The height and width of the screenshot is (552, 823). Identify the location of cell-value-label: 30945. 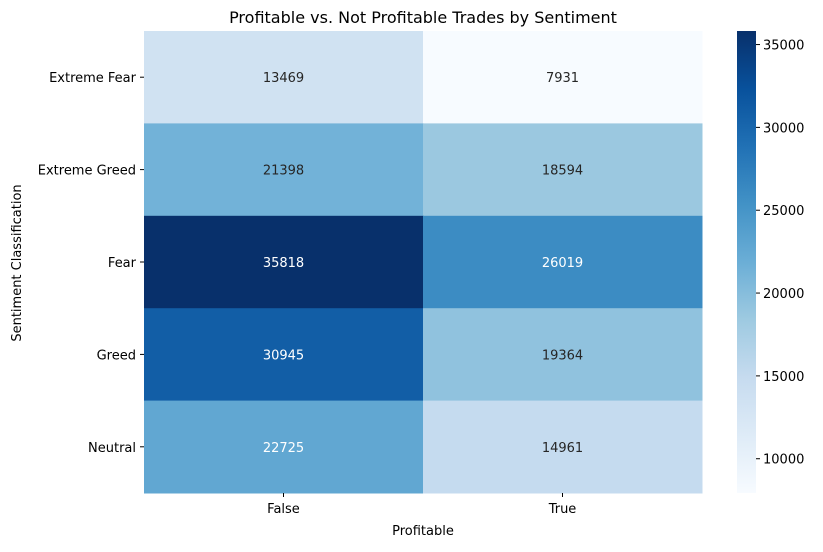
(283, 355).